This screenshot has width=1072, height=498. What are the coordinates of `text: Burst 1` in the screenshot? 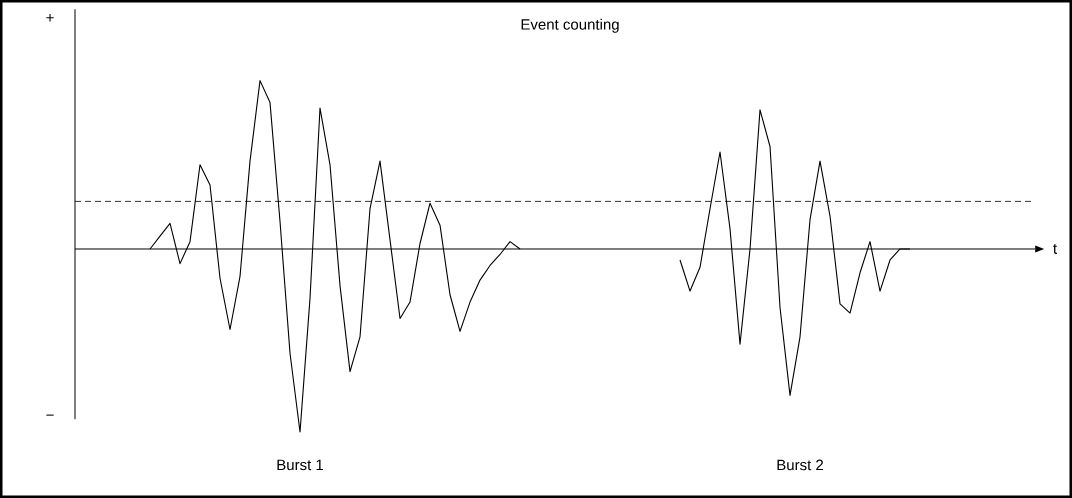 It's located at (300, 465).